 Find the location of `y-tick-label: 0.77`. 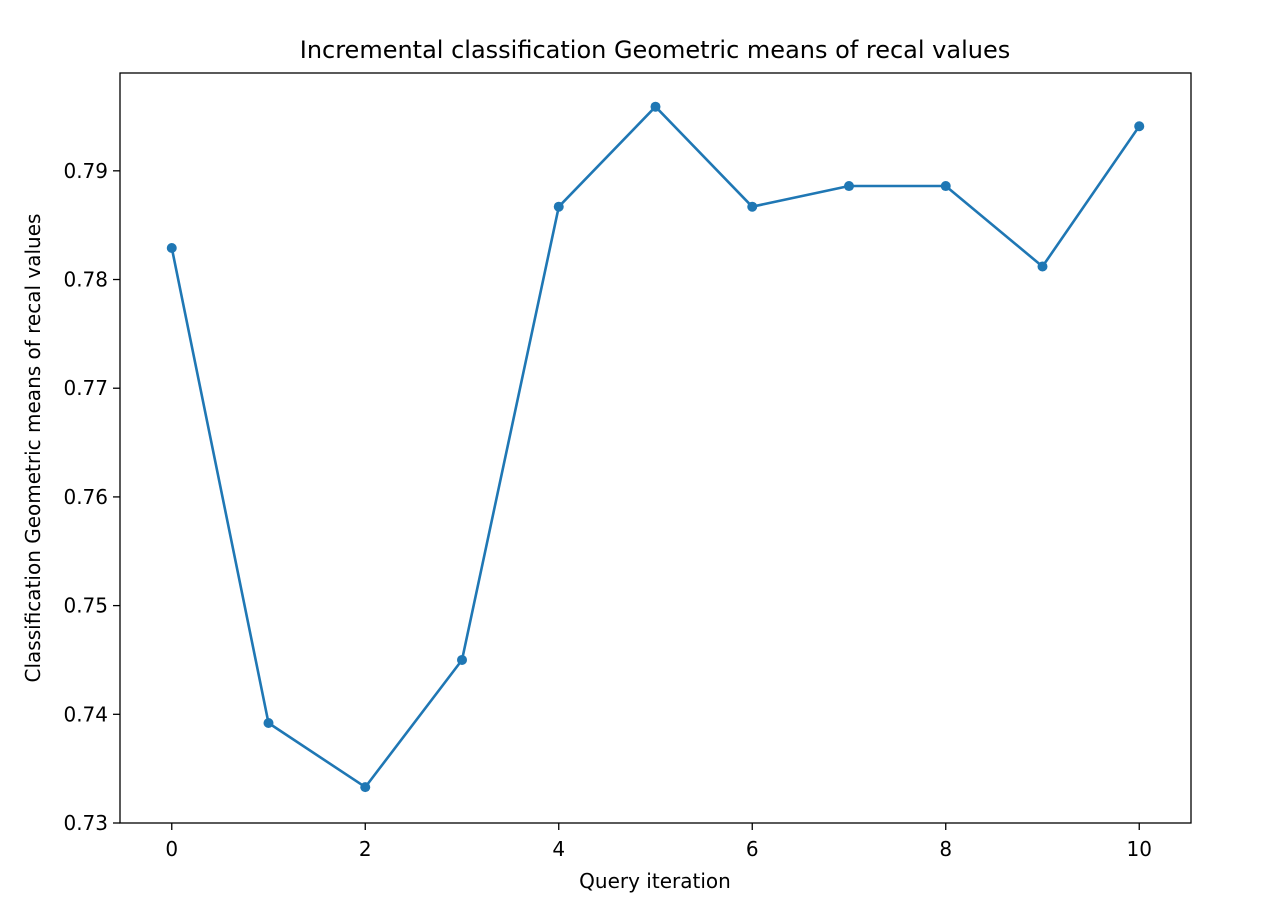

y-tick-label: 0.77 is located at coordinates (85, 388).